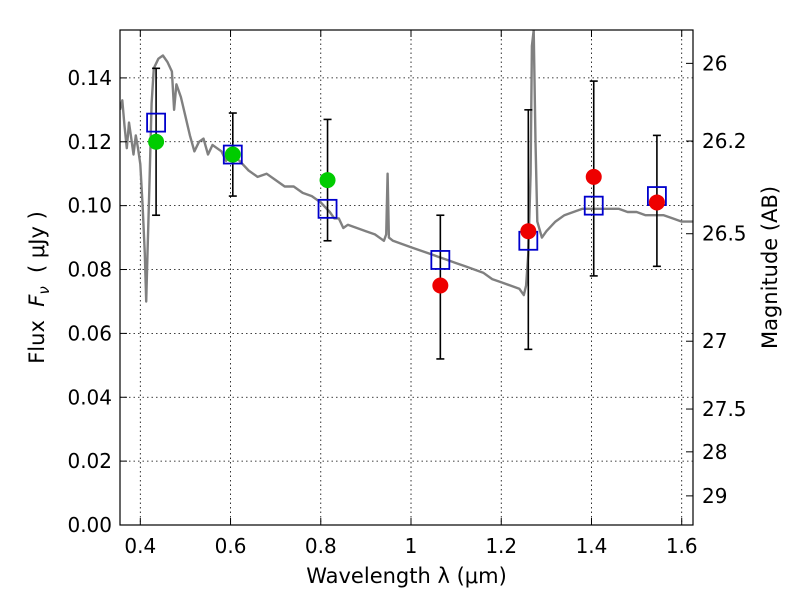 This screenshot has height=600, width=800. Describe the element at coordinates (682, 546) in the screenshot. I see `x-tick-label: 1.6` at that location.